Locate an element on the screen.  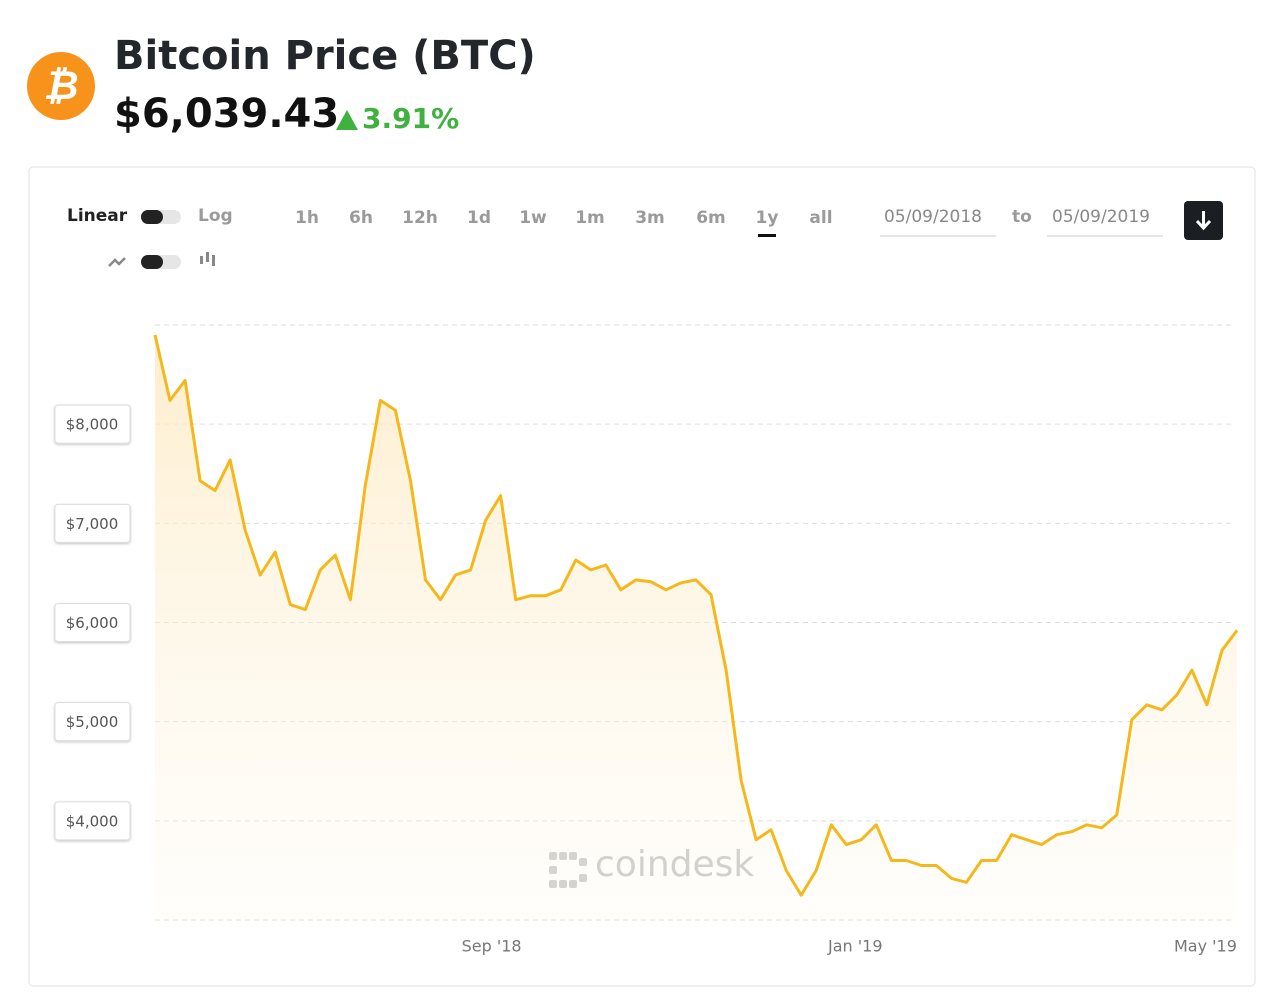
active-underline is located at coordinates (767, 235).